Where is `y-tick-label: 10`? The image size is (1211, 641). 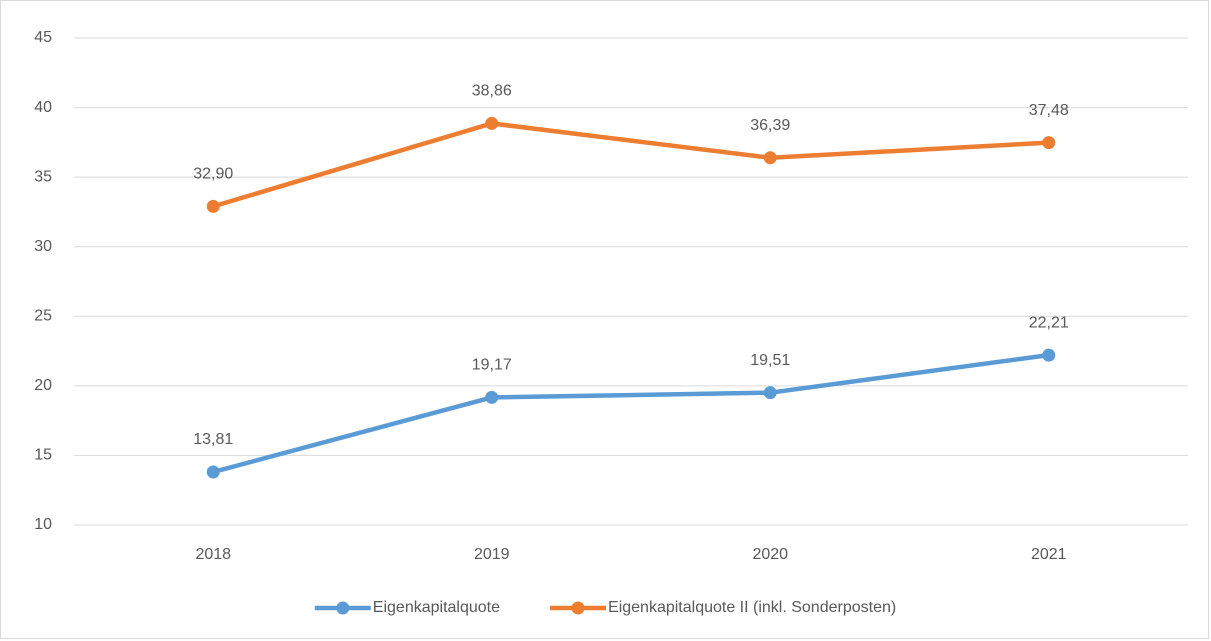 y-tick-label: 10 is located at coordinates (43, 524).